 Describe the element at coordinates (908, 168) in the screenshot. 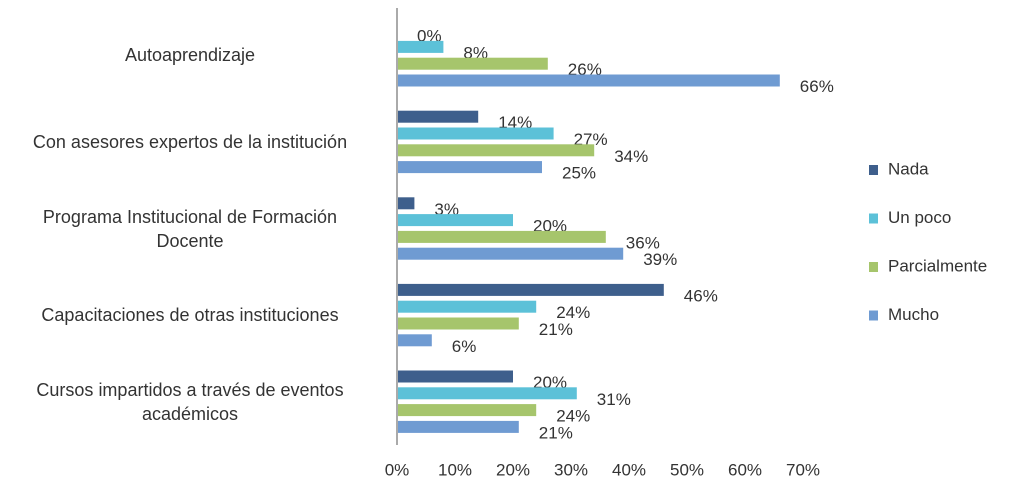

I see `legend-label: Nada` at that location.